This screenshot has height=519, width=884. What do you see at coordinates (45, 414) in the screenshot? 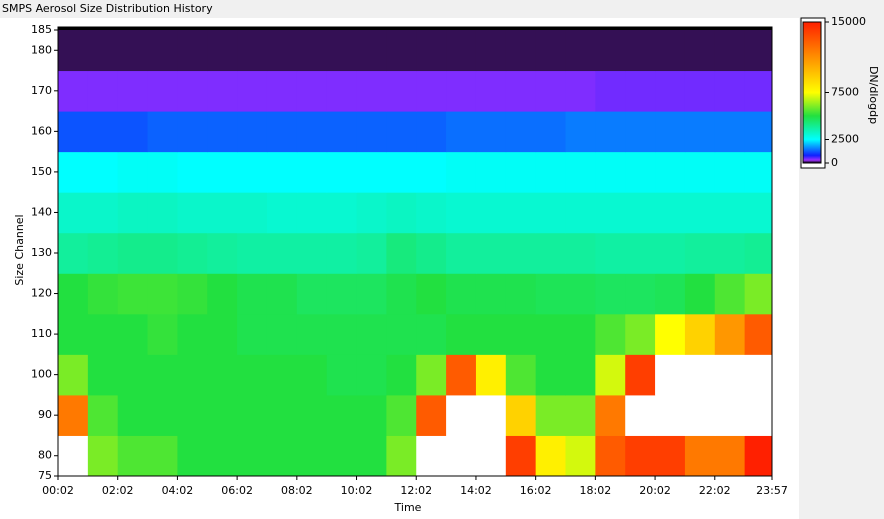
I see `y-tick-label: 90` at bounding box center [45, 414].